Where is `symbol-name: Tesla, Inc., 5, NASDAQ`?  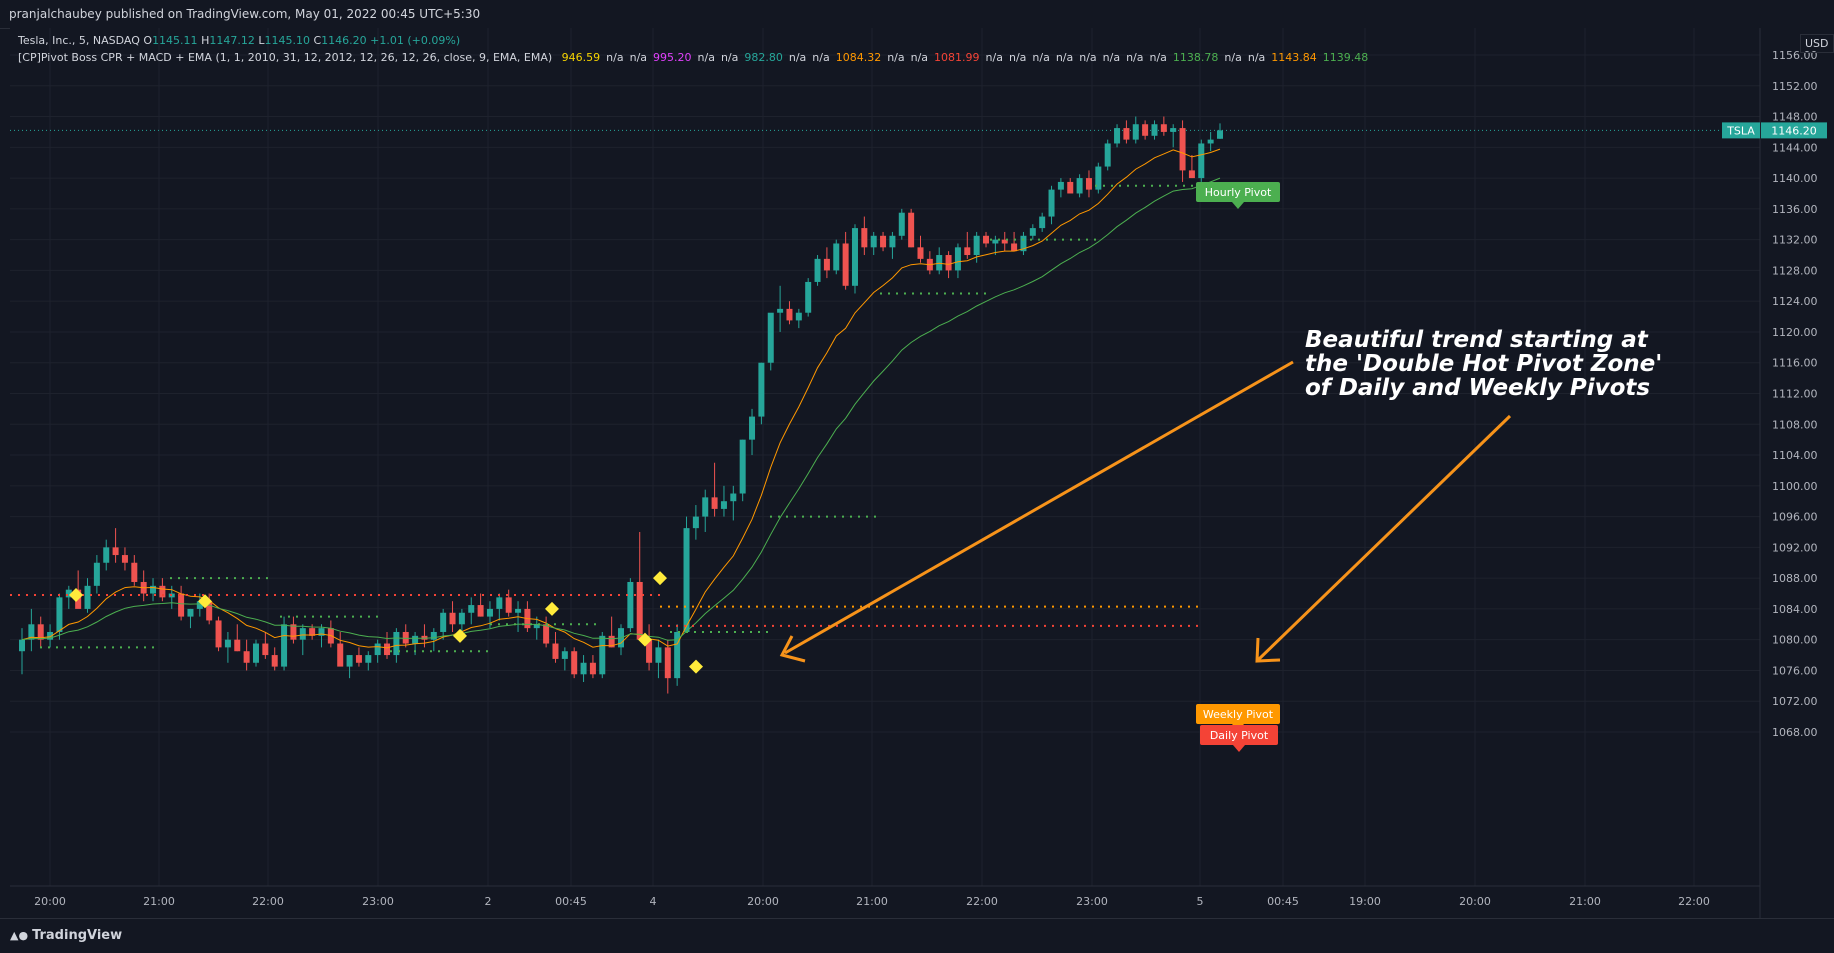 symbol-name: Tesla, Inc., 5, NASDAQ is located at coordinates (79, 40).